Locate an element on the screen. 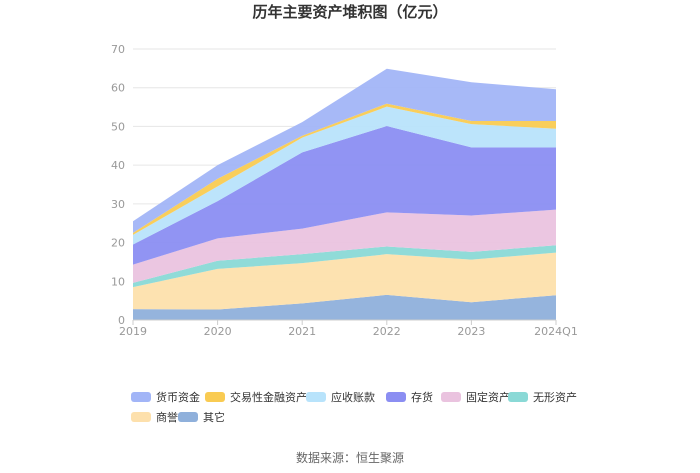 This screenshot has width=700, height=473. legend-label: 存货 is located at coordinates (422, 397).